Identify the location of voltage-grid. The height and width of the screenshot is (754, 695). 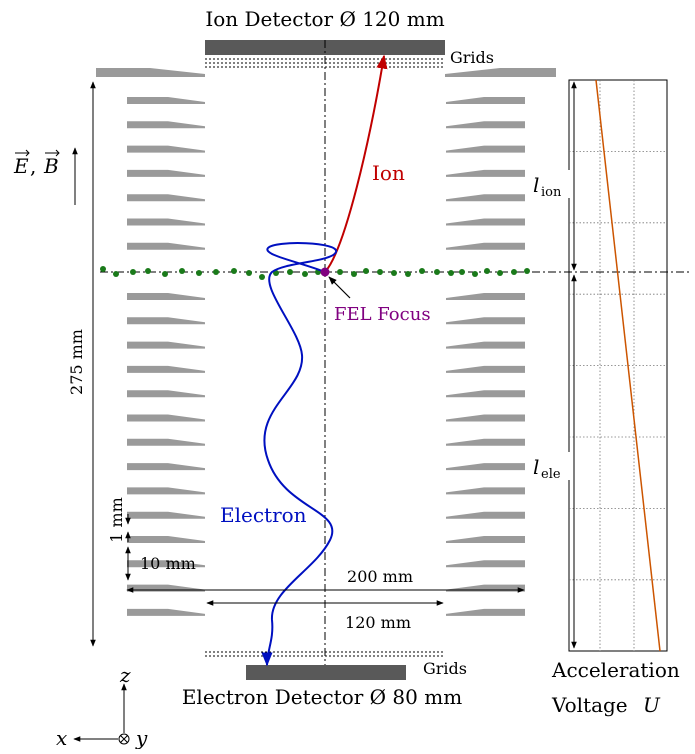
(618, 365).